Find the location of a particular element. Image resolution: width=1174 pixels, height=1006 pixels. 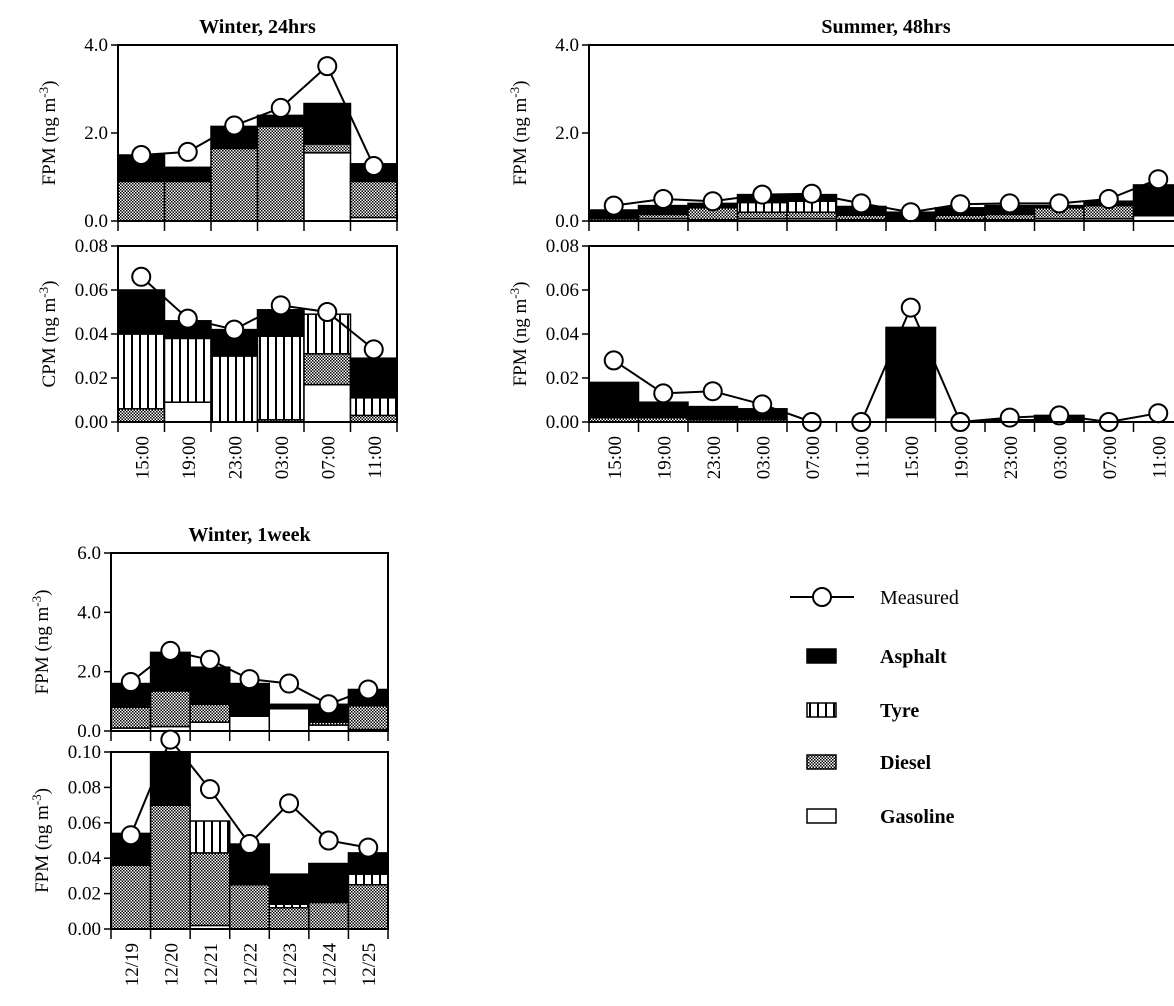

legend-item-gasoline: Gasoline is located at coordinates (880, 817).